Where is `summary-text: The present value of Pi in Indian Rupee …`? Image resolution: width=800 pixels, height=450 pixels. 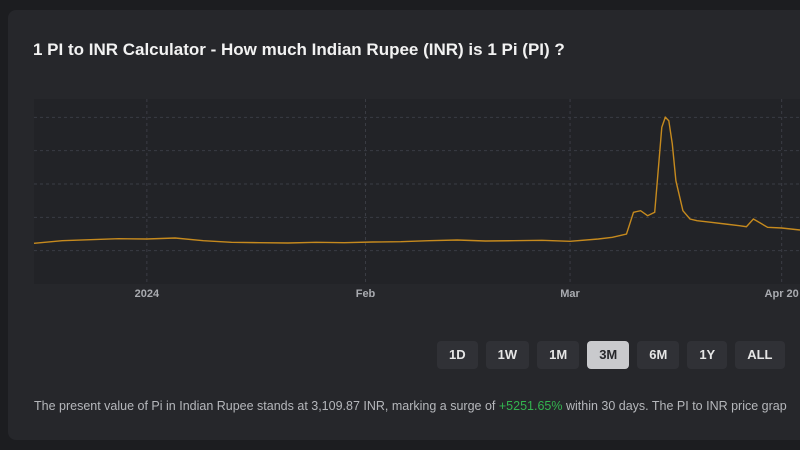
summary-text: The present value of Pi in Indian Rupee … is located at coordinates (265, 406).